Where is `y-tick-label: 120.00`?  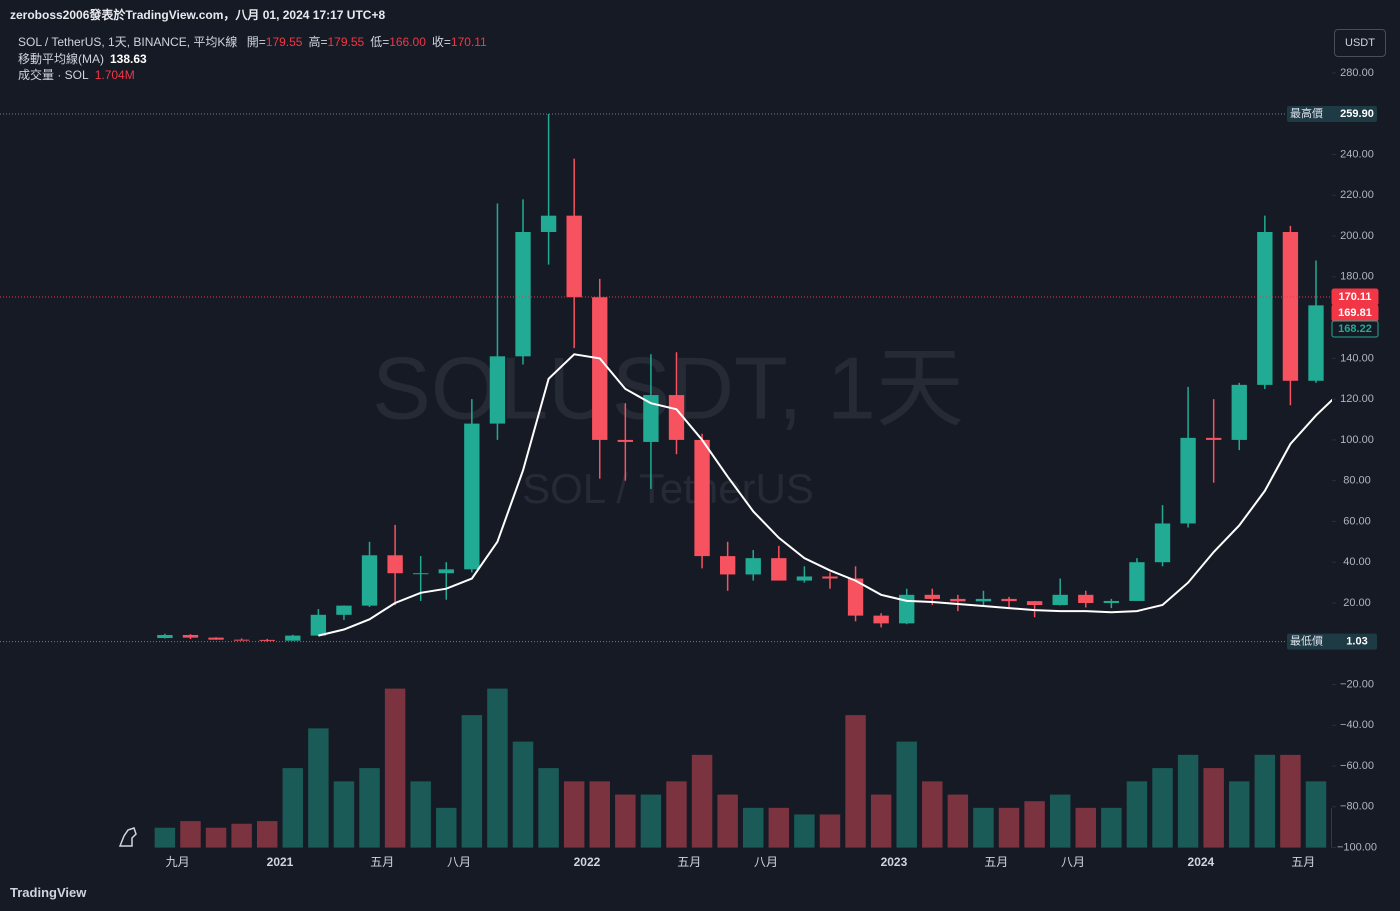 y-tick-label: 120.00 is located at coordinates (1357, 399).